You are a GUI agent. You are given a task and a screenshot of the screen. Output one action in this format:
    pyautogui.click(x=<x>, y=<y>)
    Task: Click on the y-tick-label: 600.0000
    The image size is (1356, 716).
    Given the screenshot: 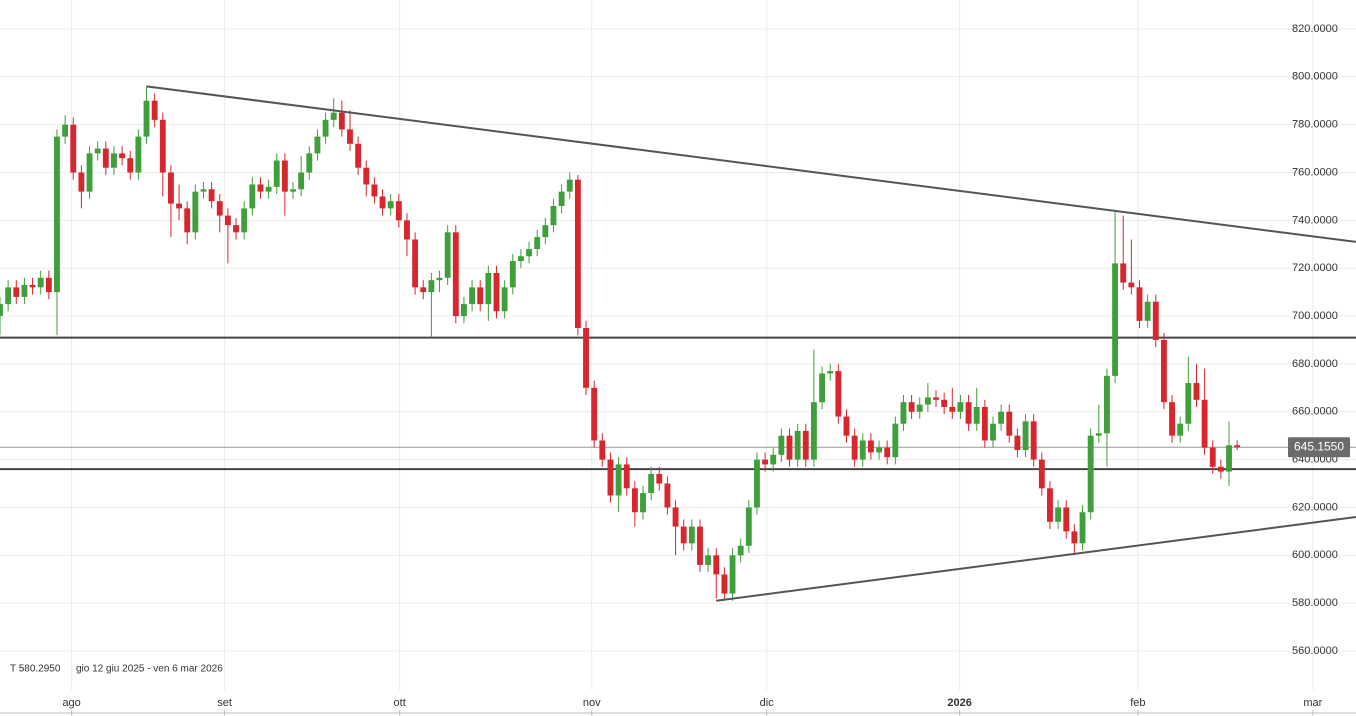 What is the action you would take?
    pyautogui.click(x=1315, y=555)
    